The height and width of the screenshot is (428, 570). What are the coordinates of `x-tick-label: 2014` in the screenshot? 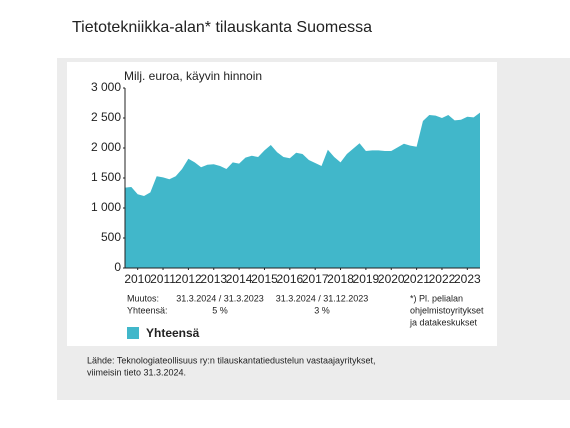 It's located at (239, 279).